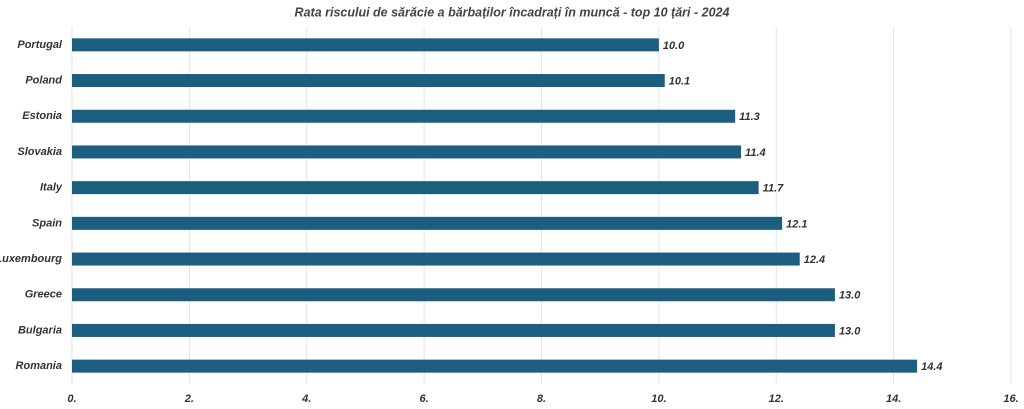 The width and height of the screenshot is (1024, 409). What do you see at coordinates (31, 259) in the screenshot?
I see `y-tick-label: Luxembourg` at bounding box center [31, 259].